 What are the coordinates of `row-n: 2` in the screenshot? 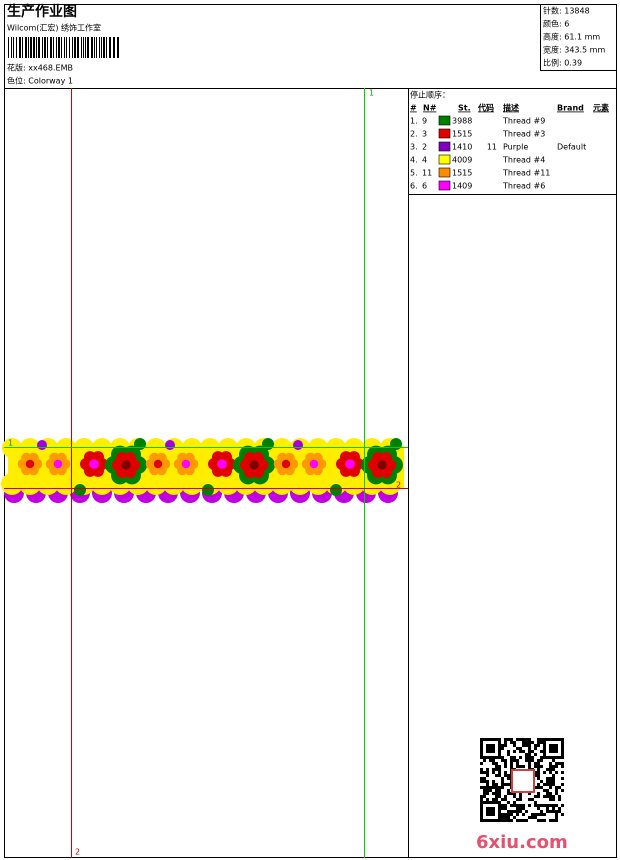 It's located at (424, 147).